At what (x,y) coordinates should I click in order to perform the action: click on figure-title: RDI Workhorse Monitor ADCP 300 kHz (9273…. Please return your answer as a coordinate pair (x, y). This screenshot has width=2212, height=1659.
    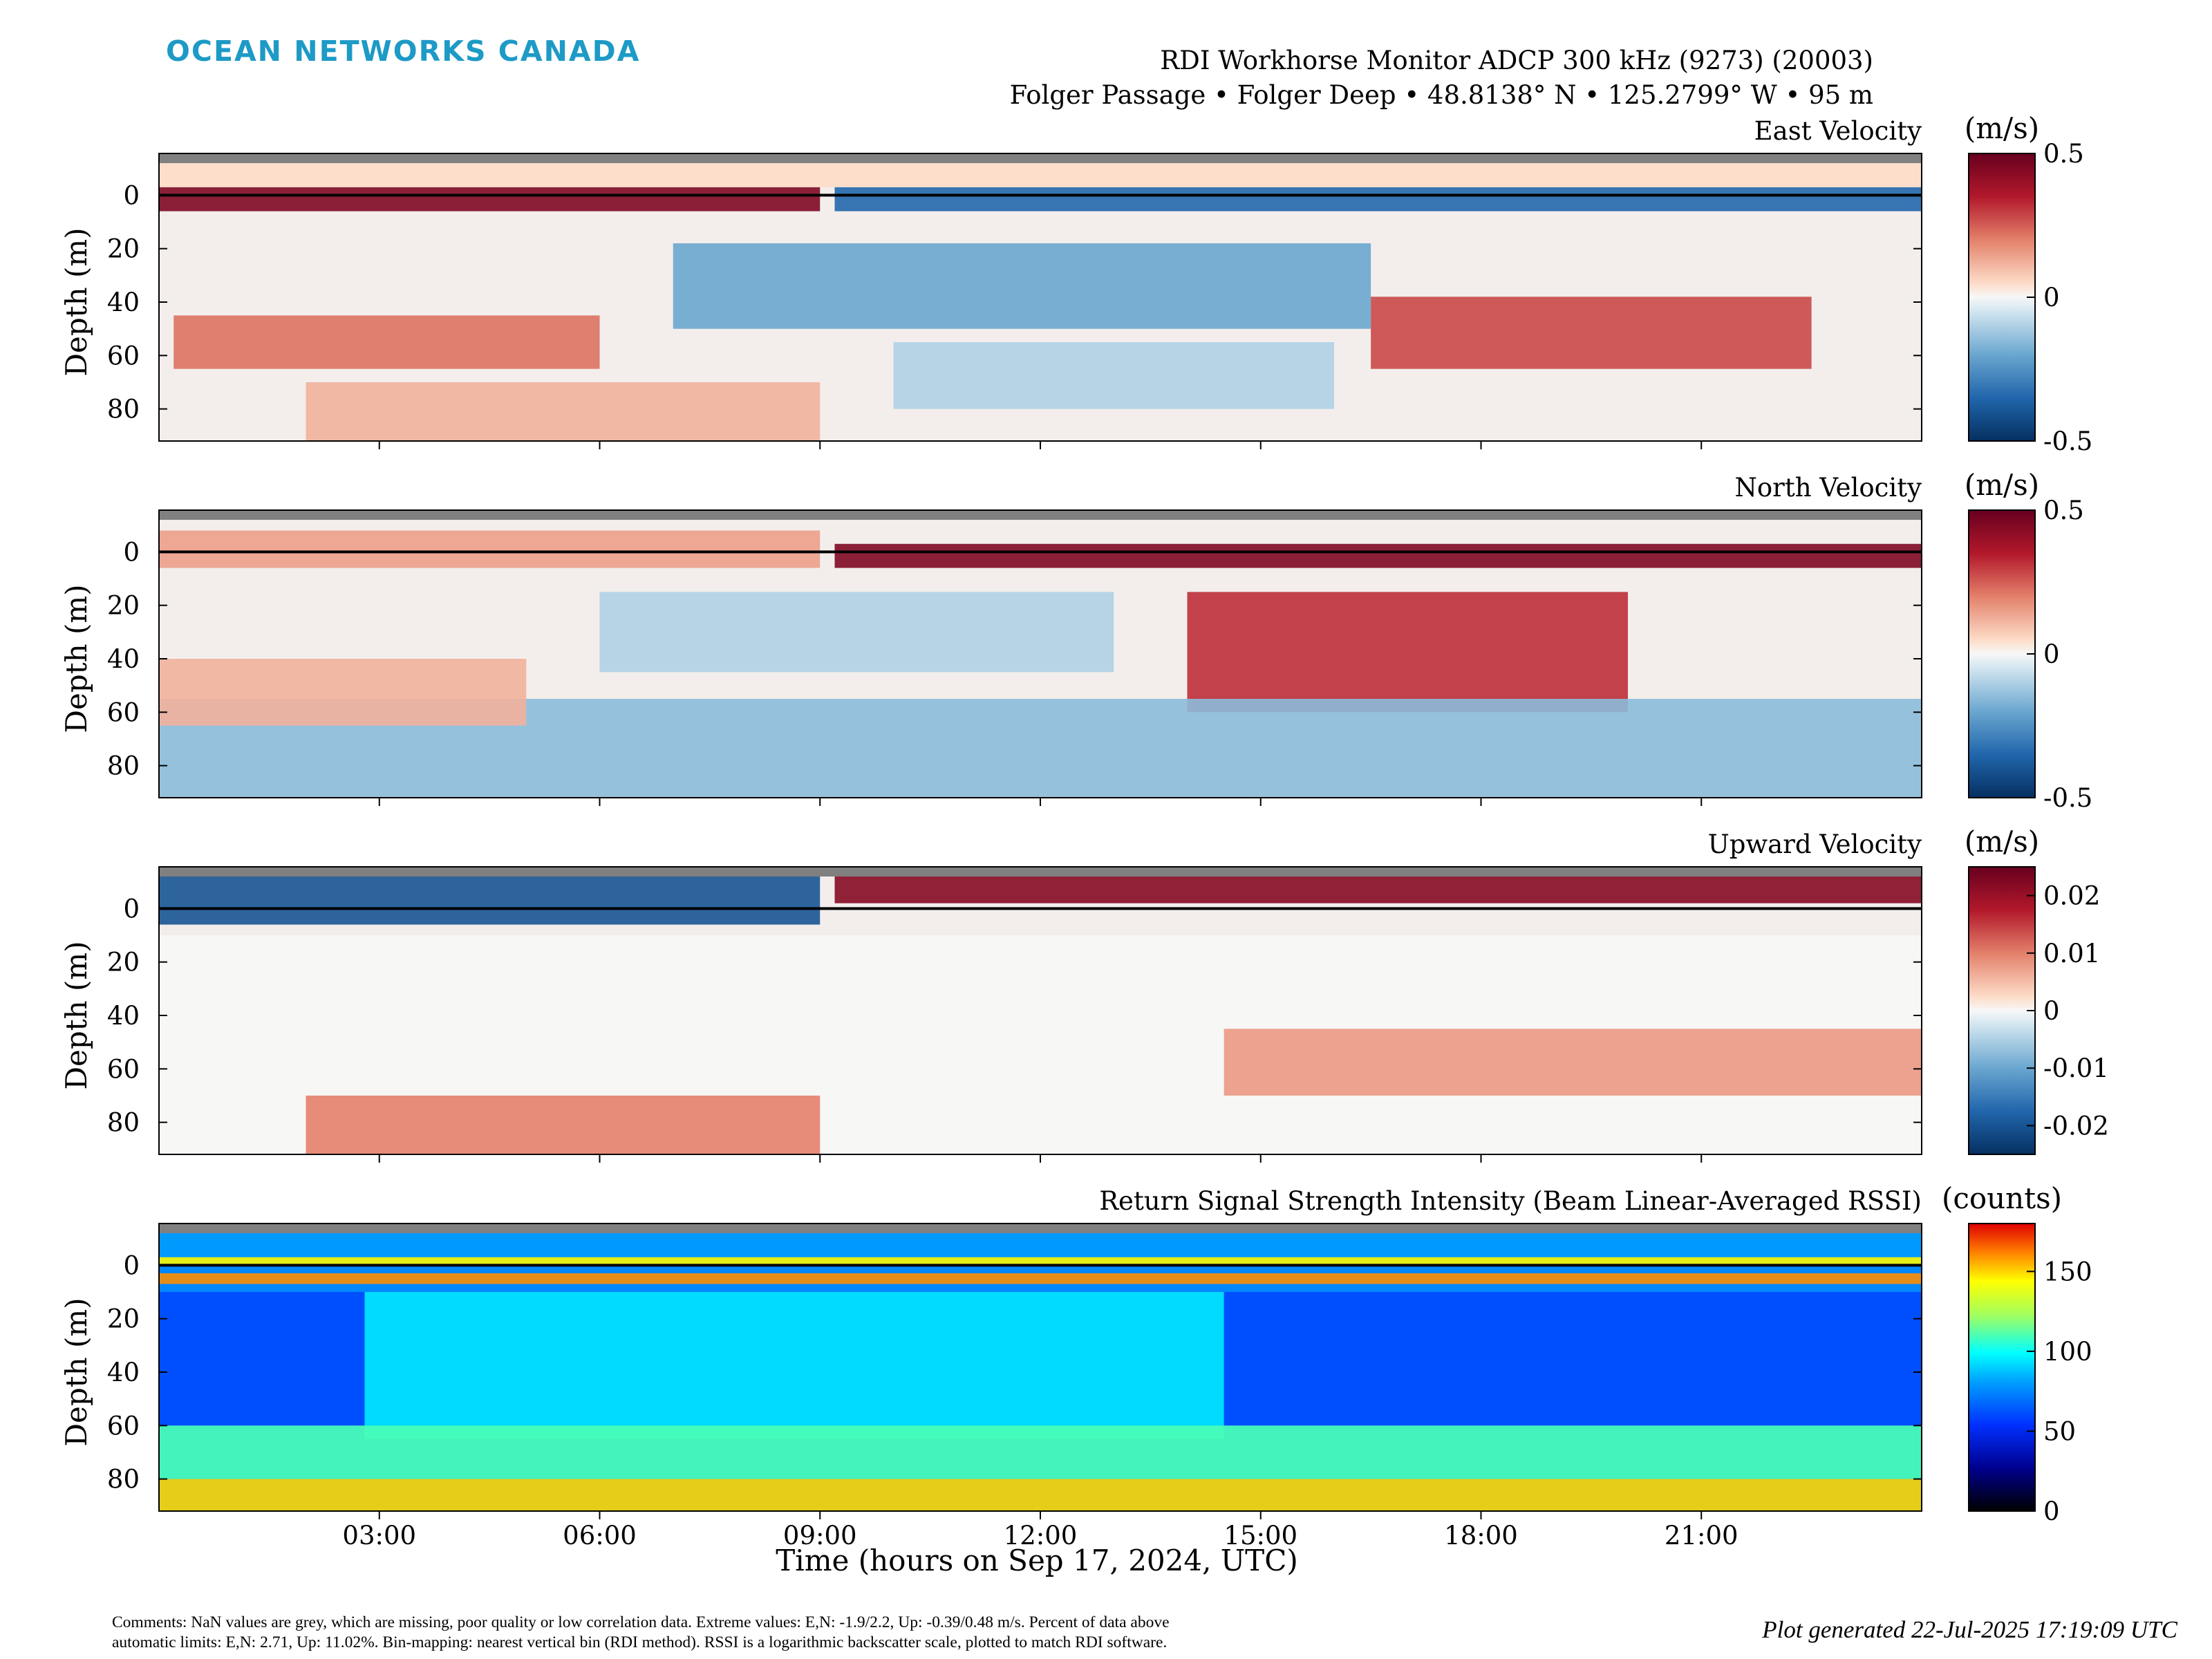
    Looking at the image, I should click on (1516, 61).